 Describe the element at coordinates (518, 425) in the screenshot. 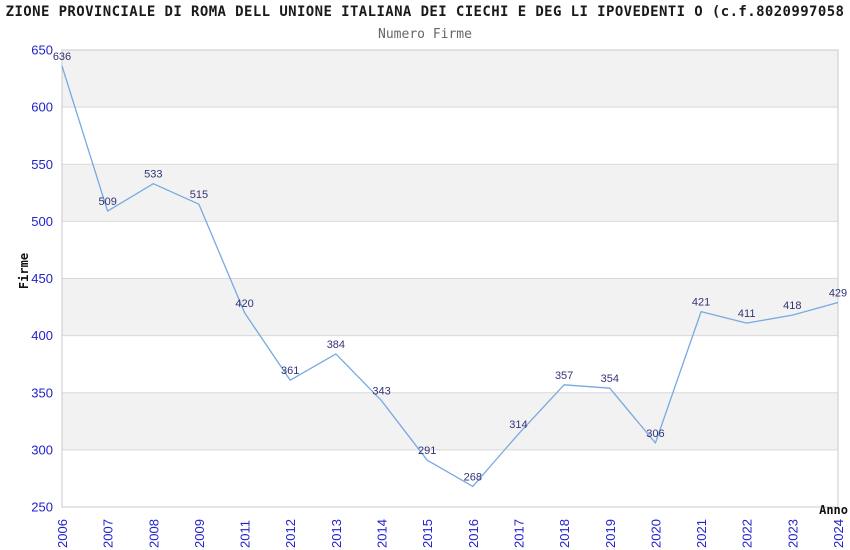

I see `data-point-label: 314` at that location.